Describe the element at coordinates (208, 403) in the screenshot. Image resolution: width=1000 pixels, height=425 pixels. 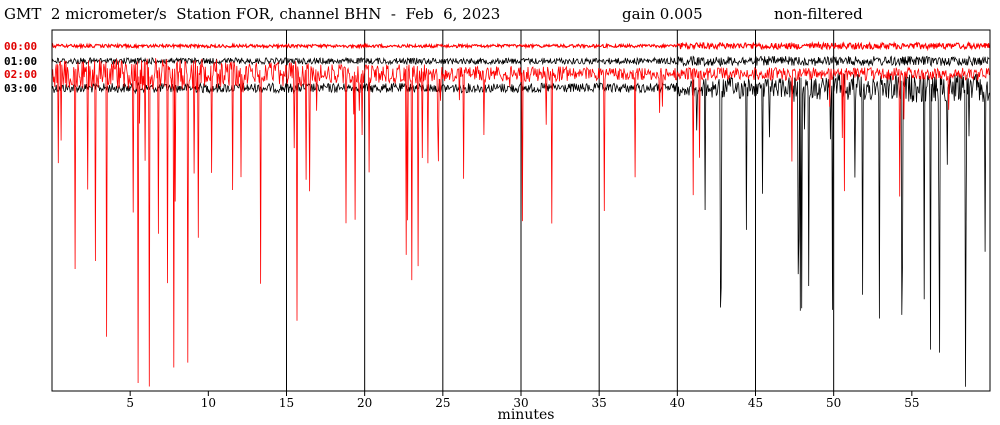
I see `x-tick-label-10: 10` at that location.